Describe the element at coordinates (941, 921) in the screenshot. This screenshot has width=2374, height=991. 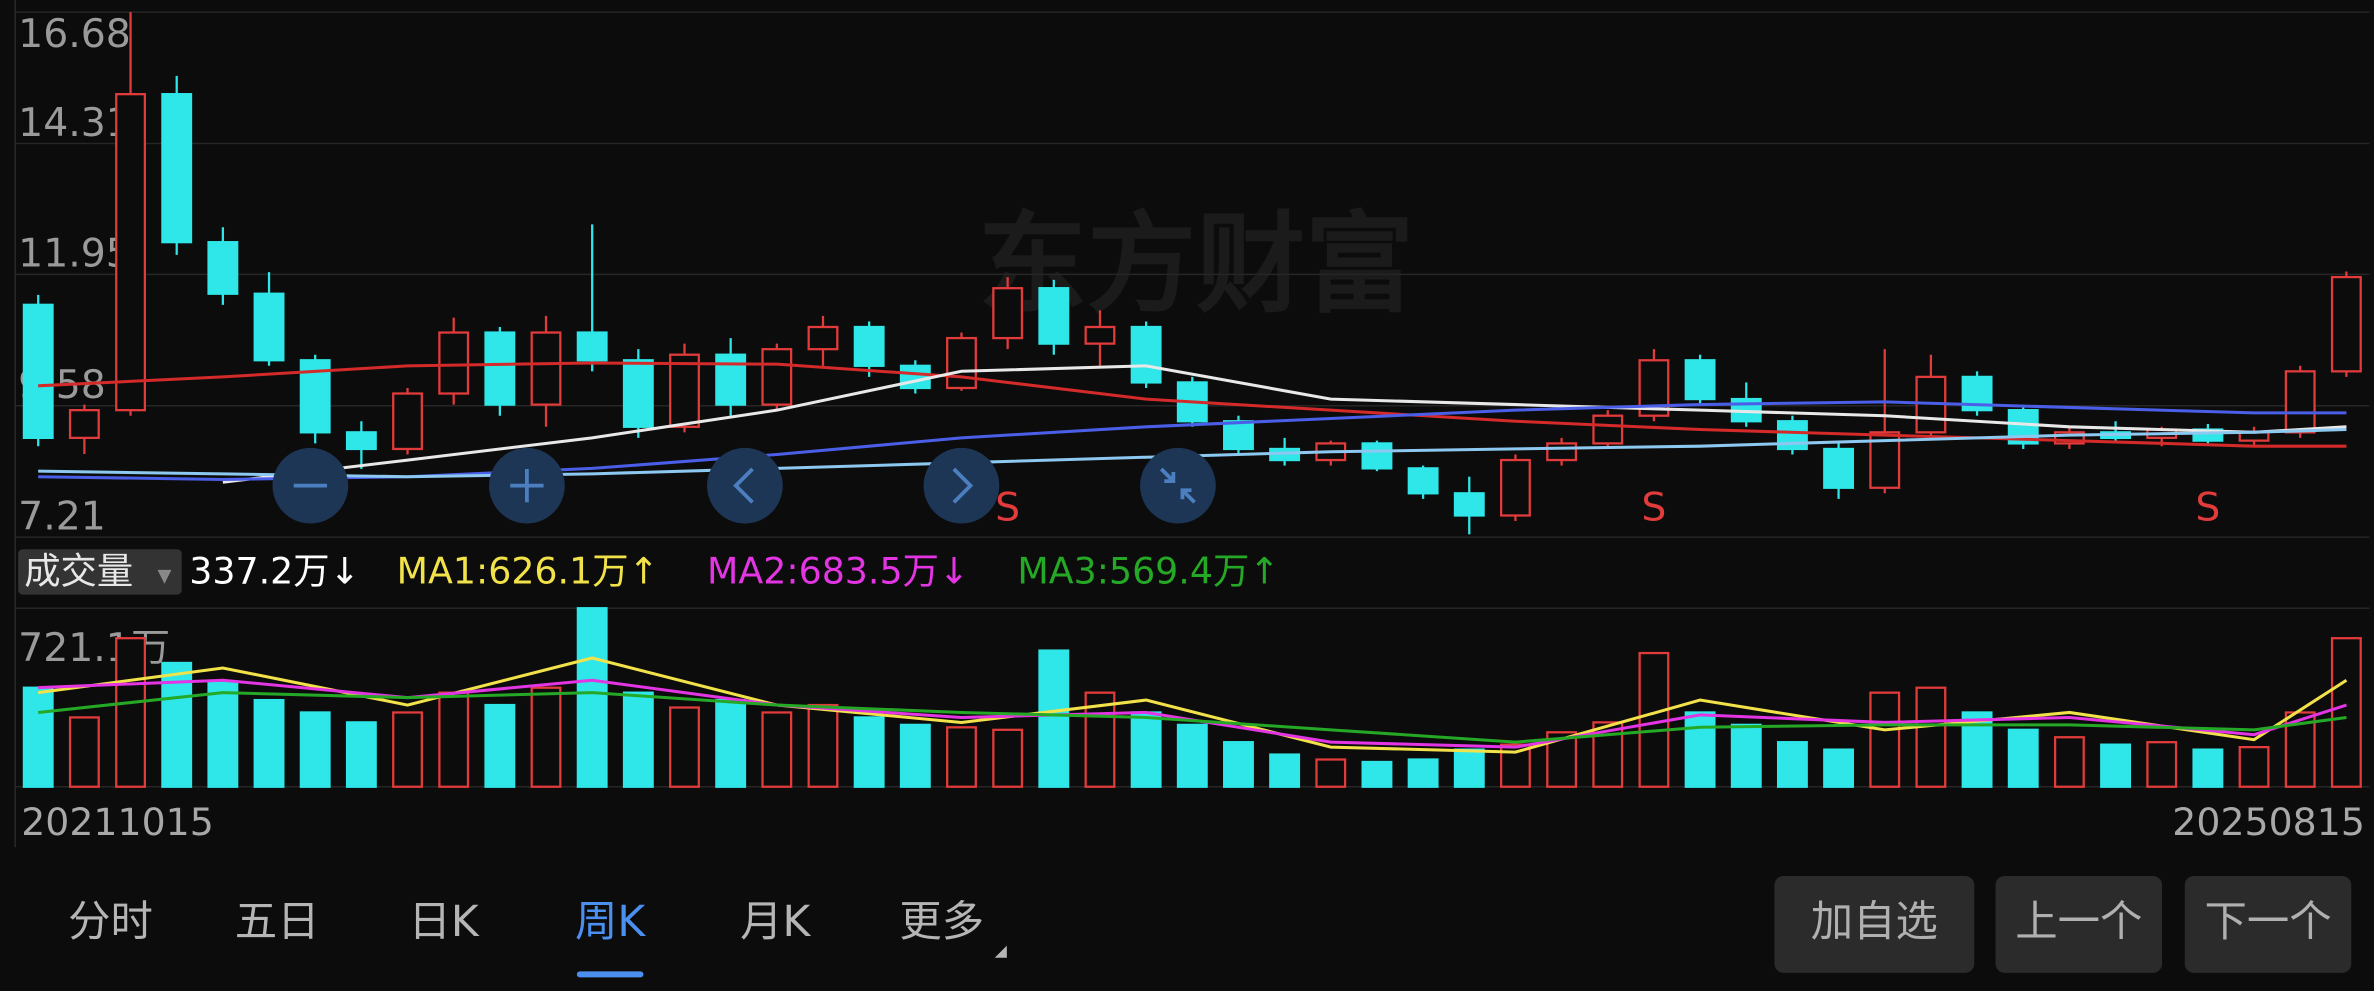
I see `tab: 更多` at that location.